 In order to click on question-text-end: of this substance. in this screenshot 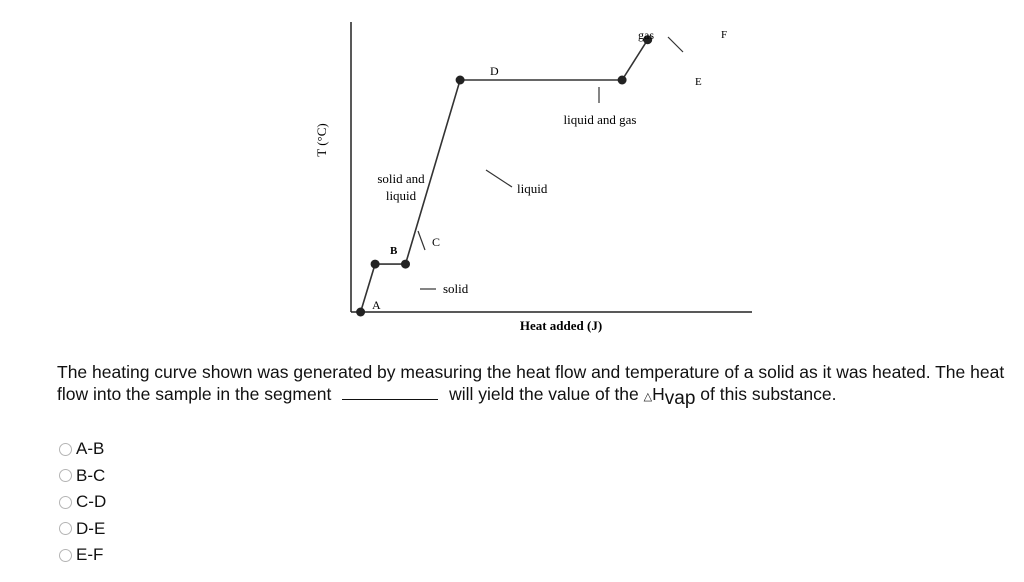, I will do `click(768, 394)`.